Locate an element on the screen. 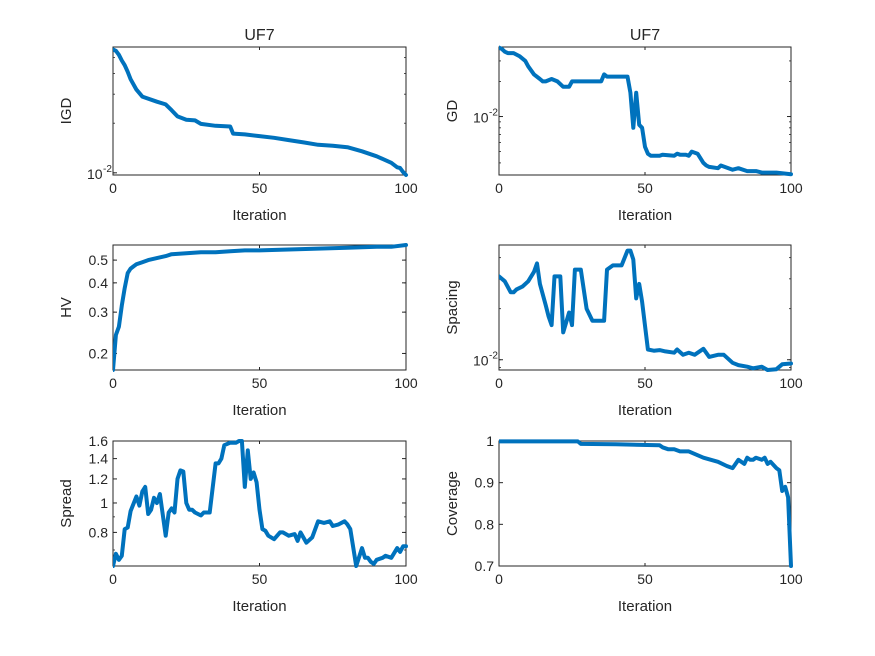 The height and width of the screenshot is (656, 875). chart-panel-2: 0 50 100 10 -2 UF7 Iteration GD is located at coordinates (623, 125).